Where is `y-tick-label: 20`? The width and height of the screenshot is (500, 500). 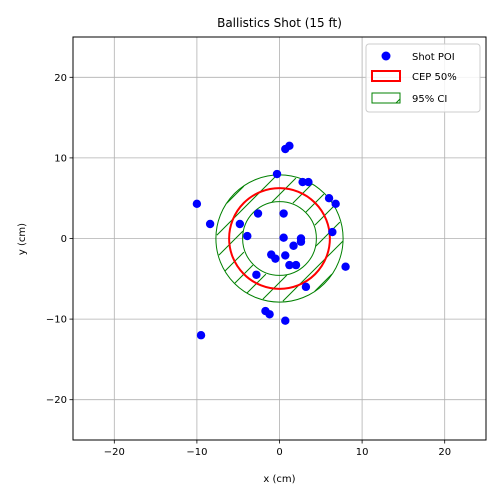 y-tick-label: 20 is located at coordinates (60, 78).